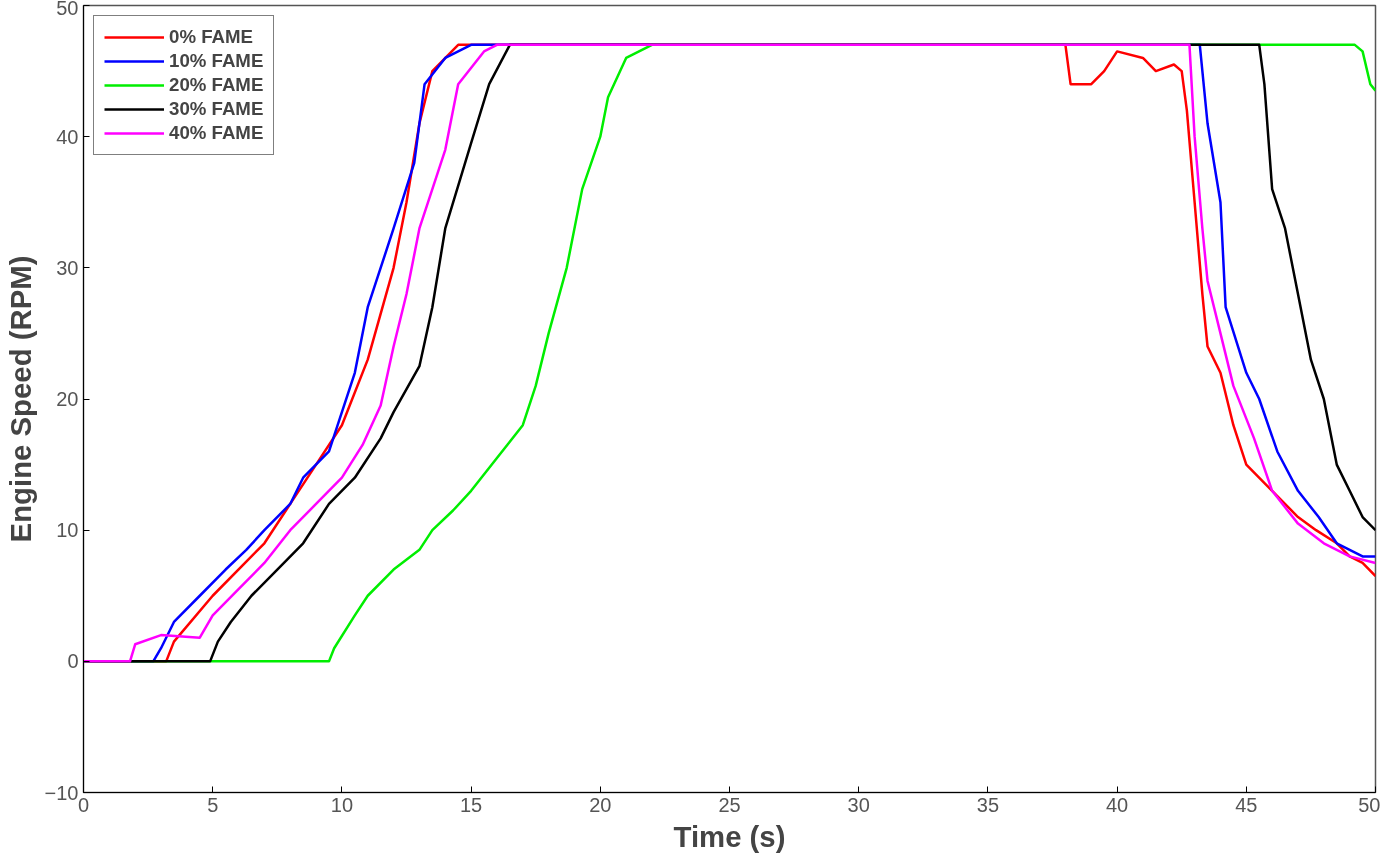  Describe the element at coordinates (216, 109) in the screenshot. I see `legend-label: 30% FAME` at that location.